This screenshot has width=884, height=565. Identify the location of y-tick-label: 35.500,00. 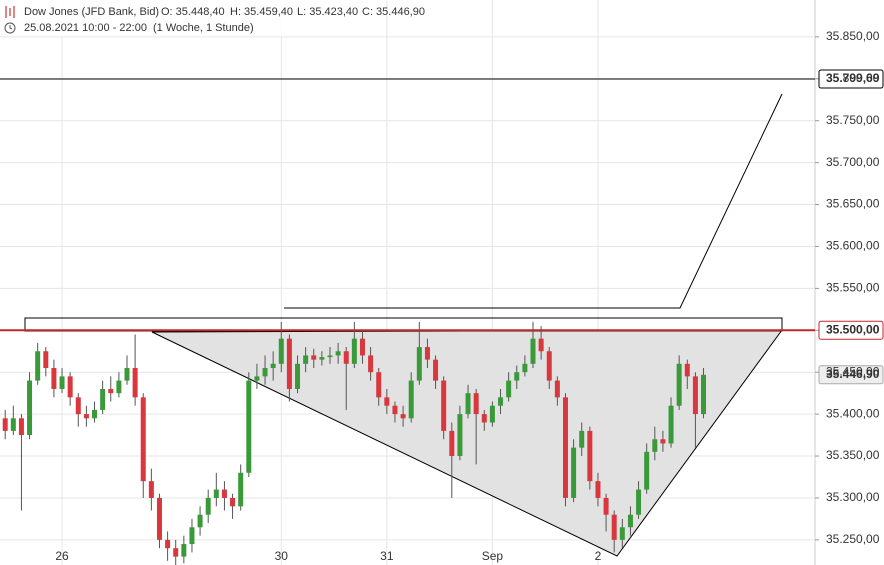
(853, 329).